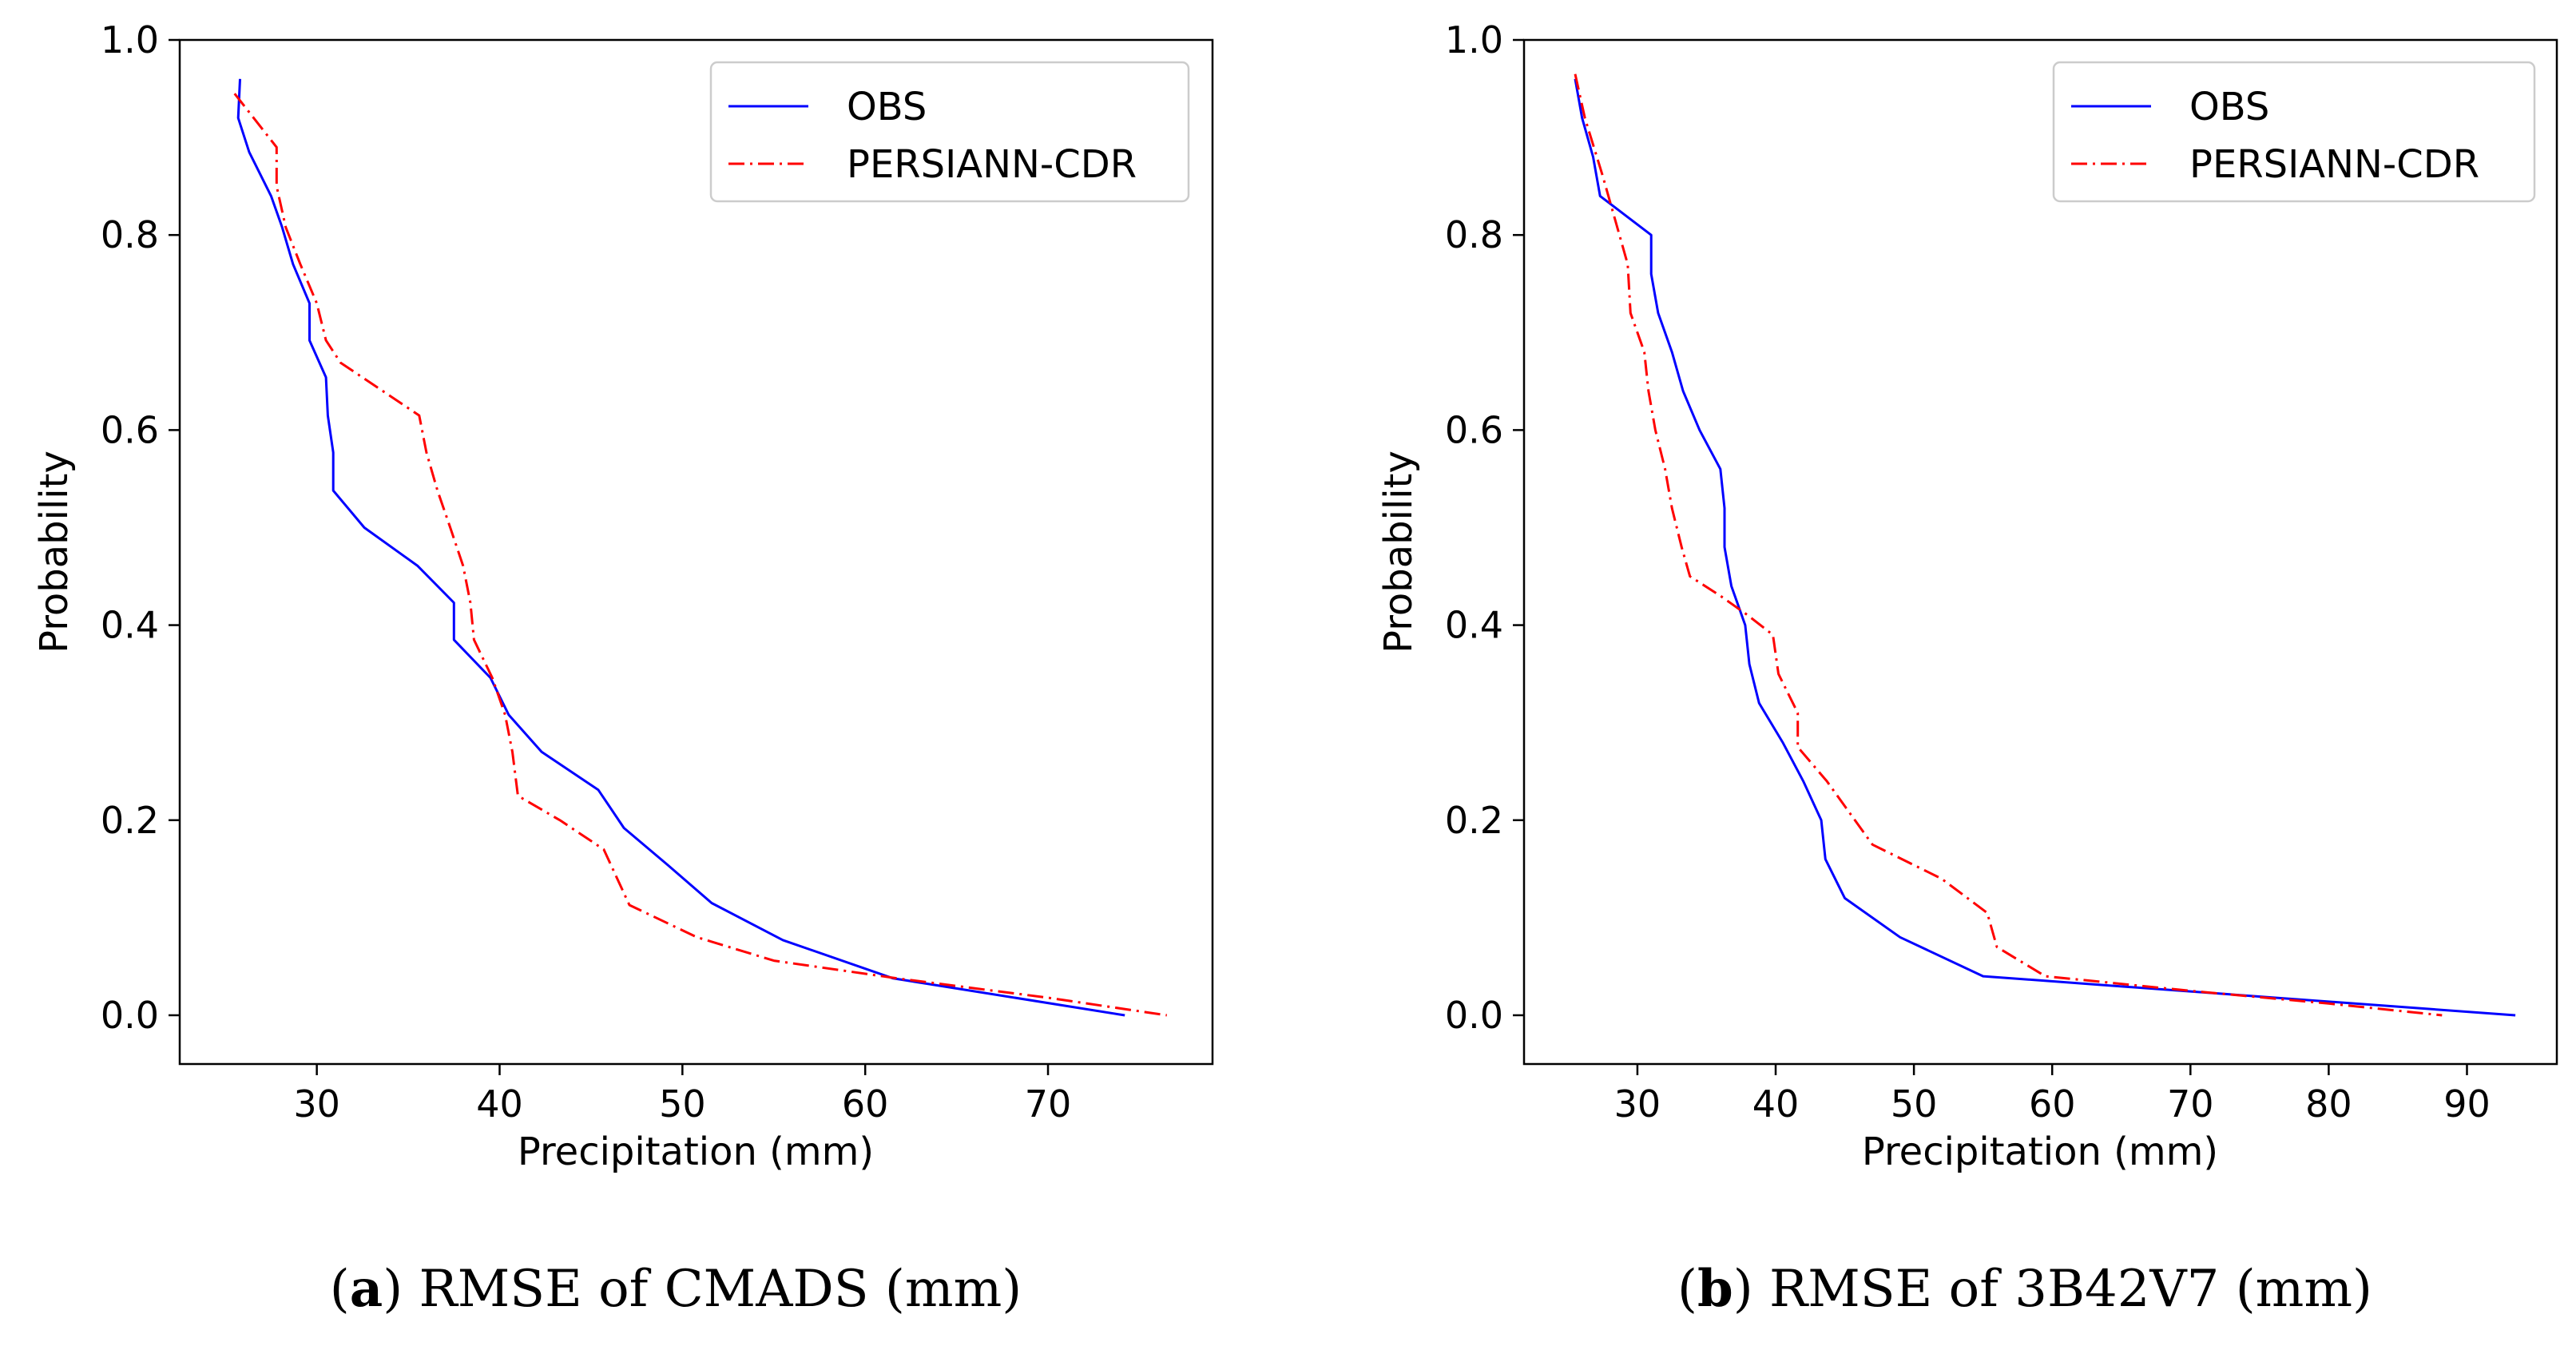 The height and width of the screenshot is (1346, 2576). What do you see at coordinates (130, 820) in the screenshot?
I see `panel-a-ytick-label: 0.2` at bounding box center [130, 820].